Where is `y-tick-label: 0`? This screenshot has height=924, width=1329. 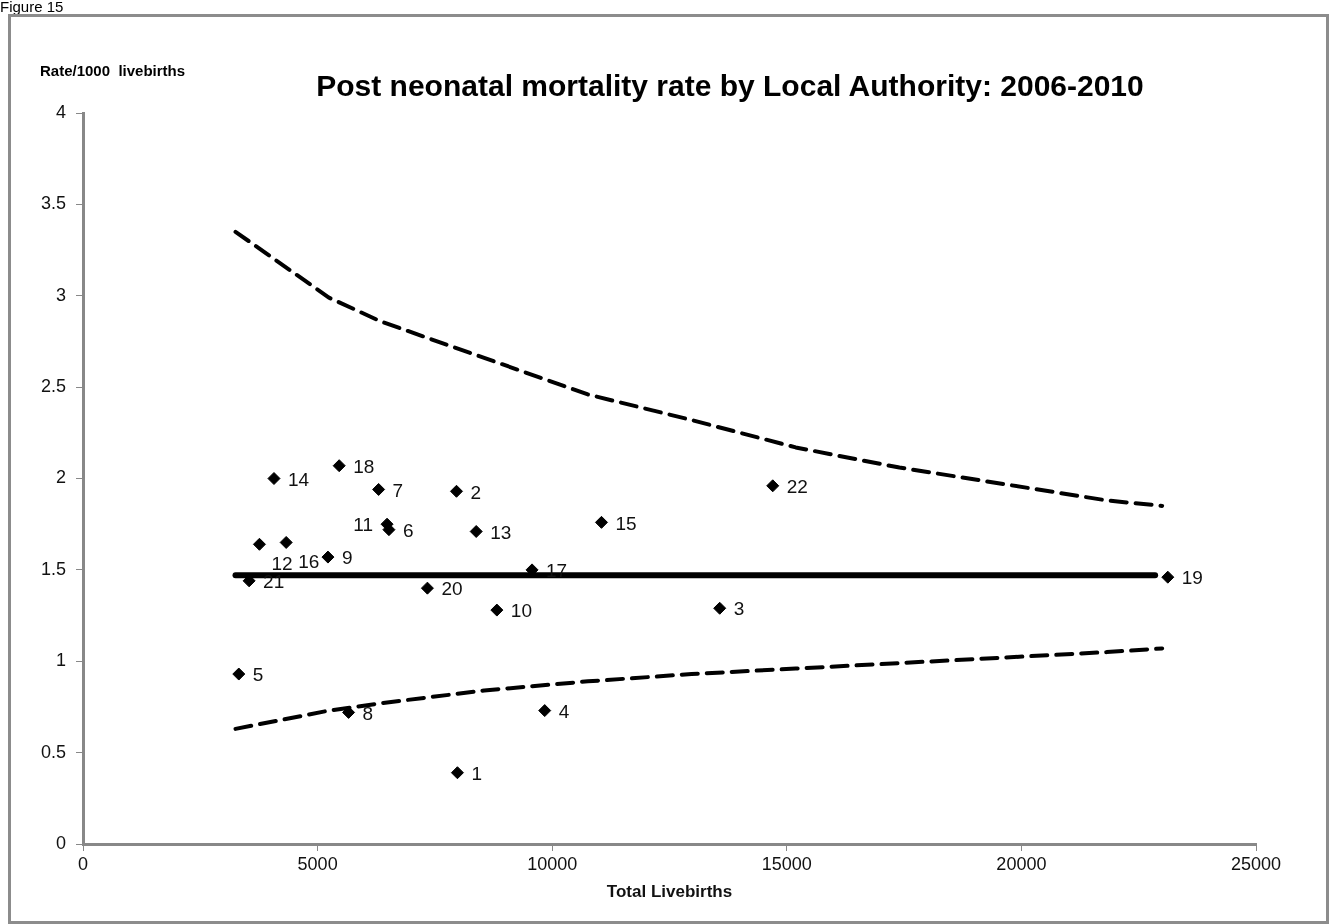 y-tick-label: 0 is located at coordinates (61, 842).